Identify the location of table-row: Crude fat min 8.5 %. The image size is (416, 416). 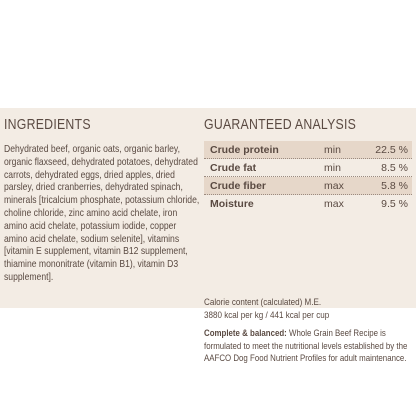
(308, 168).